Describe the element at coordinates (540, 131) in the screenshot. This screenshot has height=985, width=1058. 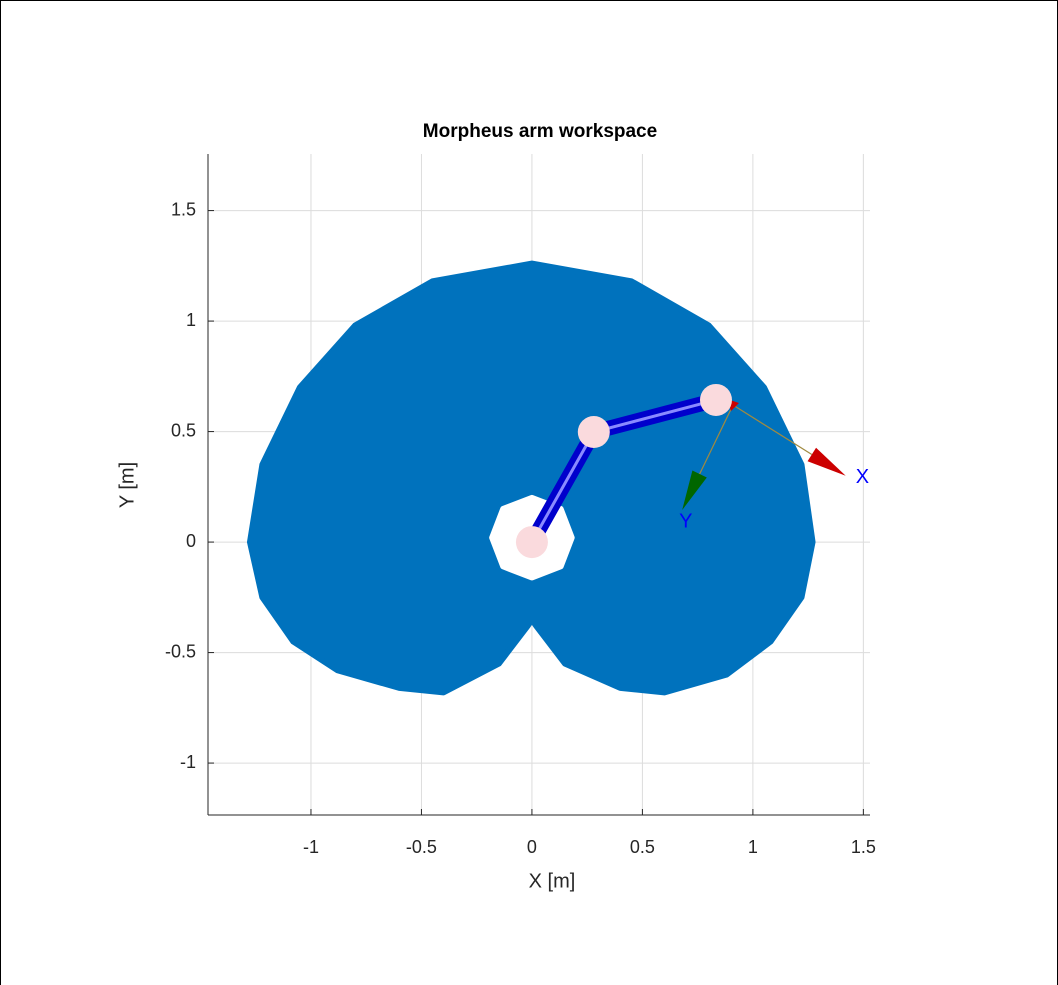
I see `chart-title: Morpheus arm workspace` at that location.